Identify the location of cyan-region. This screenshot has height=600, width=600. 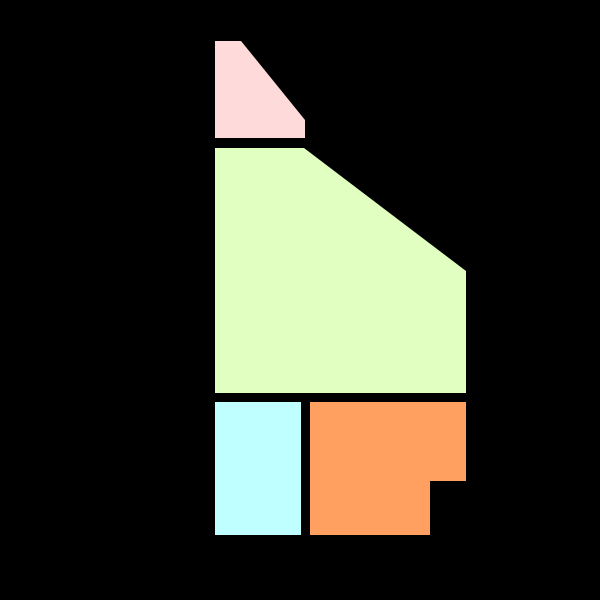
(258, 468).